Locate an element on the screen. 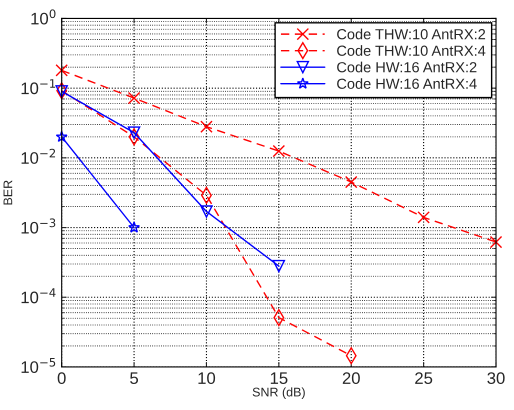  y-tick-label: 10$^{0}$ is located at coordinates (43, 17).